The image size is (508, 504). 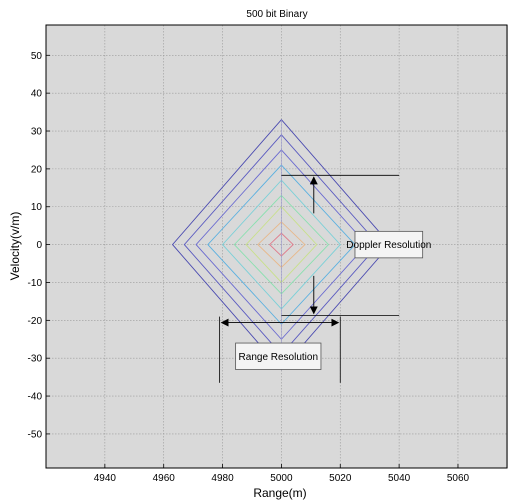 I want to click on y-tick-label: 20, so click(x=37, y=169).